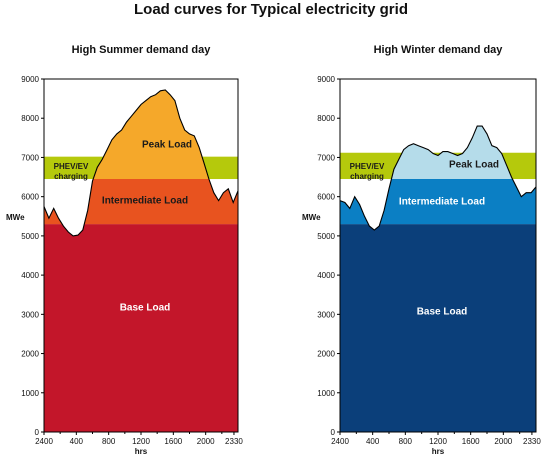 The image size is (542, 456). I want to click on panel-title: High Summer demand day, so click(142, 50).